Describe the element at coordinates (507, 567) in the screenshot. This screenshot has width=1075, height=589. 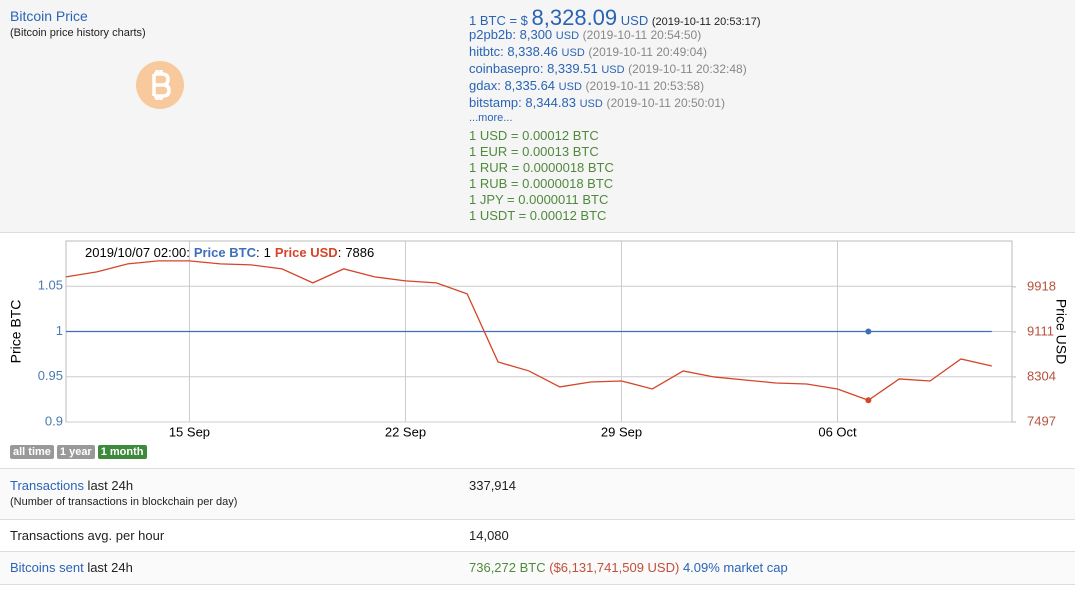
I see `stat-value: 736,272 BTC` at that location.